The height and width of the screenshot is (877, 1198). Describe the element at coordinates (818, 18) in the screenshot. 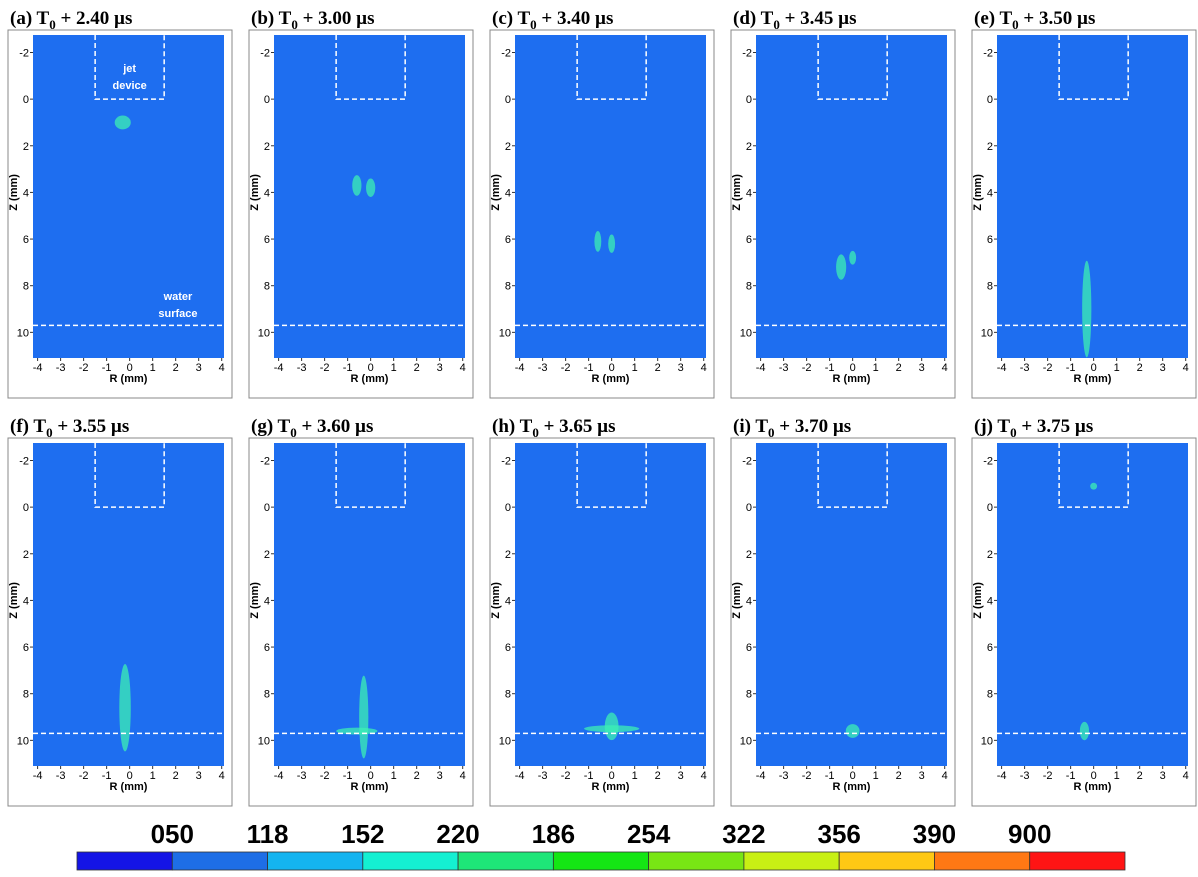

I see `title-suffix: + 3.45 µs` at that location.